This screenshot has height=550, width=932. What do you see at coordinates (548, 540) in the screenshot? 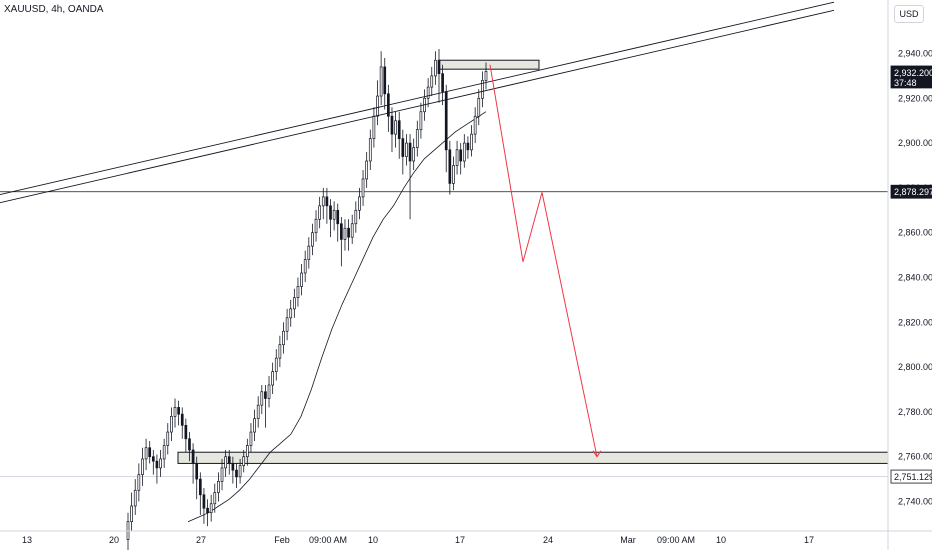
I see `x-tick-label: 24` at bounding box center [548, 540].